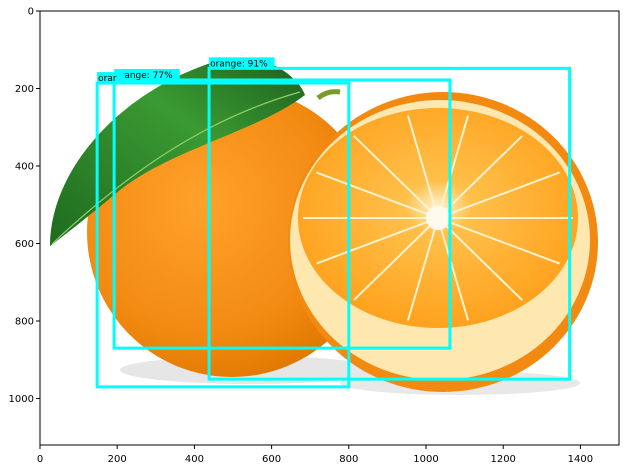  Describe the element at coordinates (21, 399) in the screenshot. I see `y-tick-label: 1000` at that location.